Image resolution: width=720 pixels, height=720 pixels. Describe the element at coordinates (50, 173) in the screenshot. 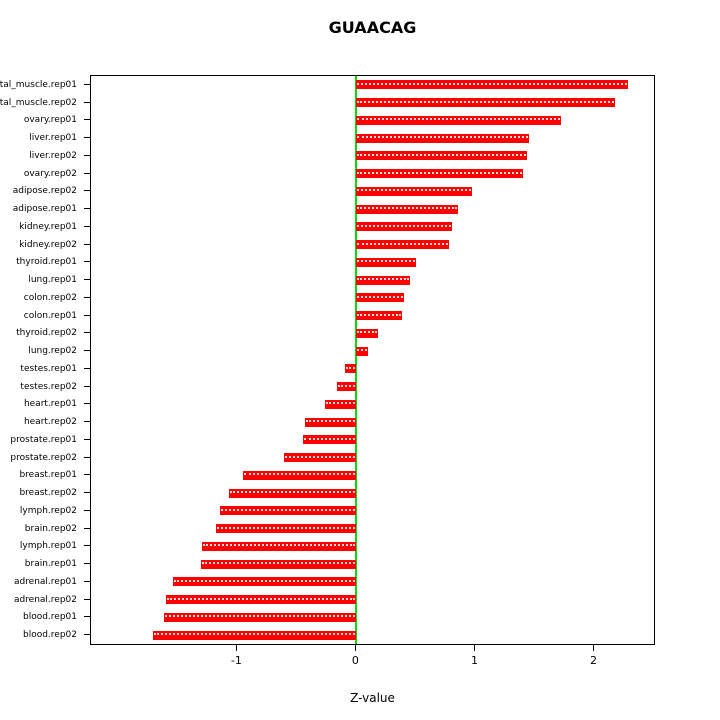

I see `y-tick-label: ovary.rep02` at that location.